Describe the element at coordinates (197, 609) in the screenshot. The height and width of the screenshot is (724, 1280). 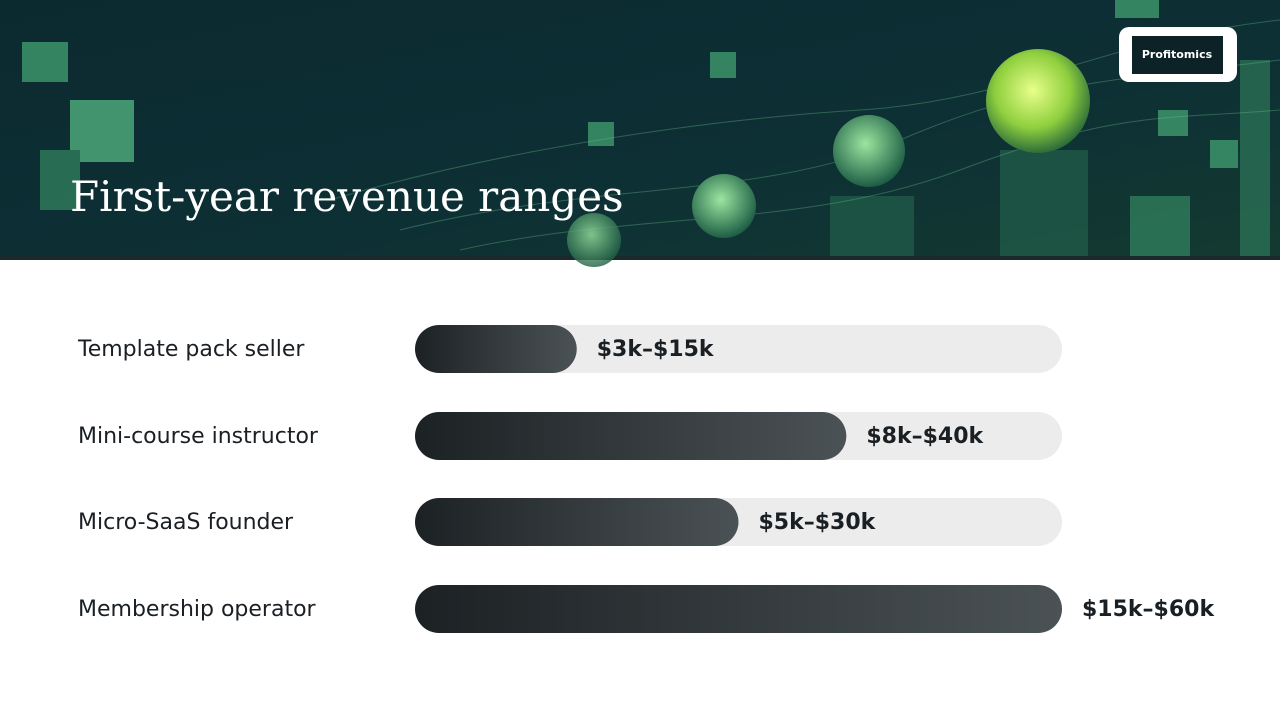
I see `category-label: Membership operator` at that location.